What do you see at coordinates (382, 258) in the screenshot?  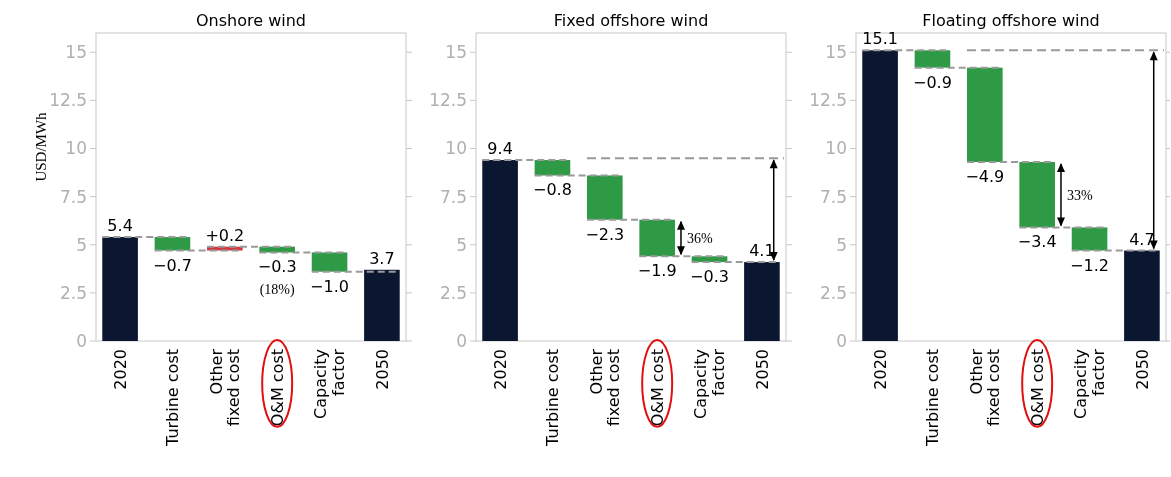 I see `data-label: 3.7` at bounding box center [382, 258].